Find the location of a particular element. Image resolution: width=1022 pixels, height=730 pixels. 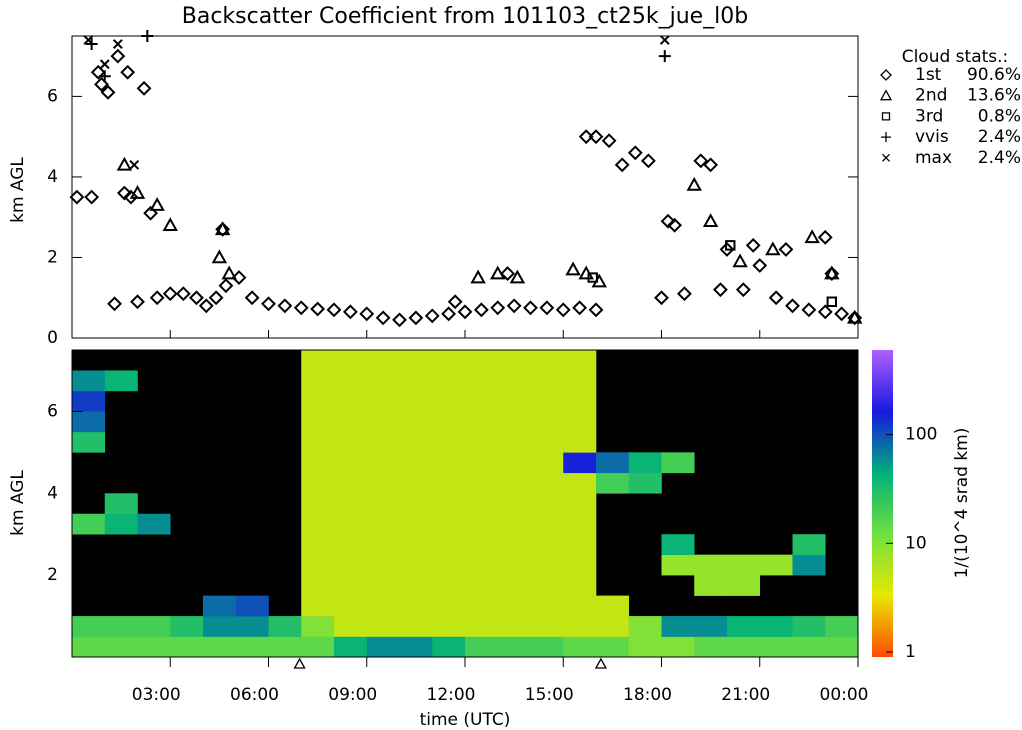

legend-label: 2nd is located at coordinates (931, 96).